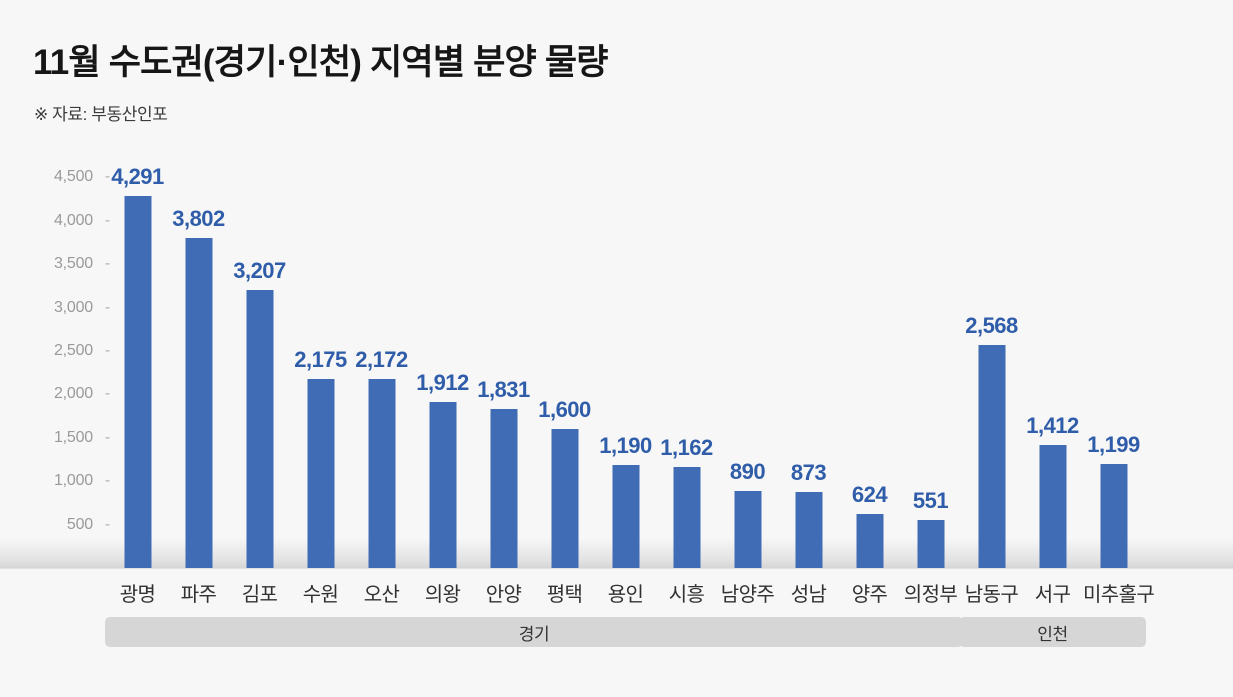  Describe the element at coordinates (259, 595) in the screenshot. I see `x-axis-label: 김포` at that location.